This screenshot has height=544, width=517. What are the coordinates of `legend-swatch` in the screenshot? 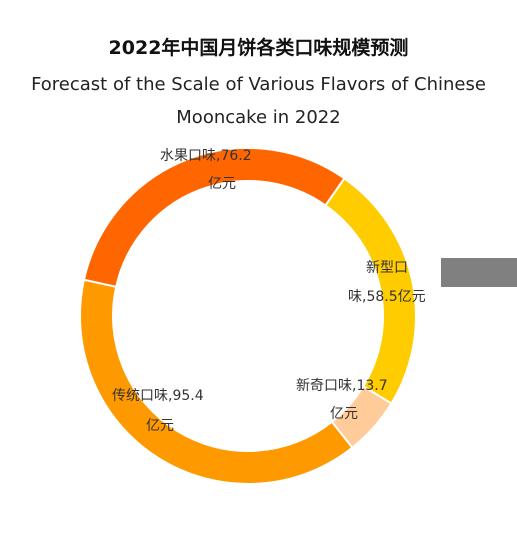 It's located at (479, 272).